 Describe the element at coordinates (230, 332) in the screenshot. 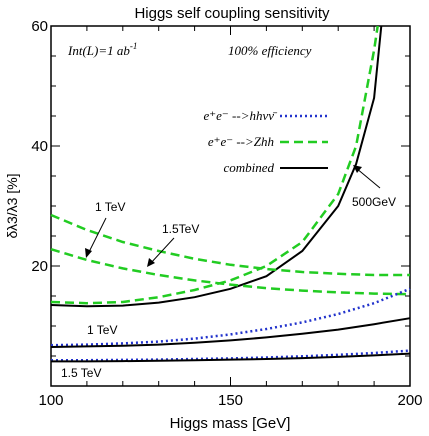

I see `series-line-comb_1tev` at that location.